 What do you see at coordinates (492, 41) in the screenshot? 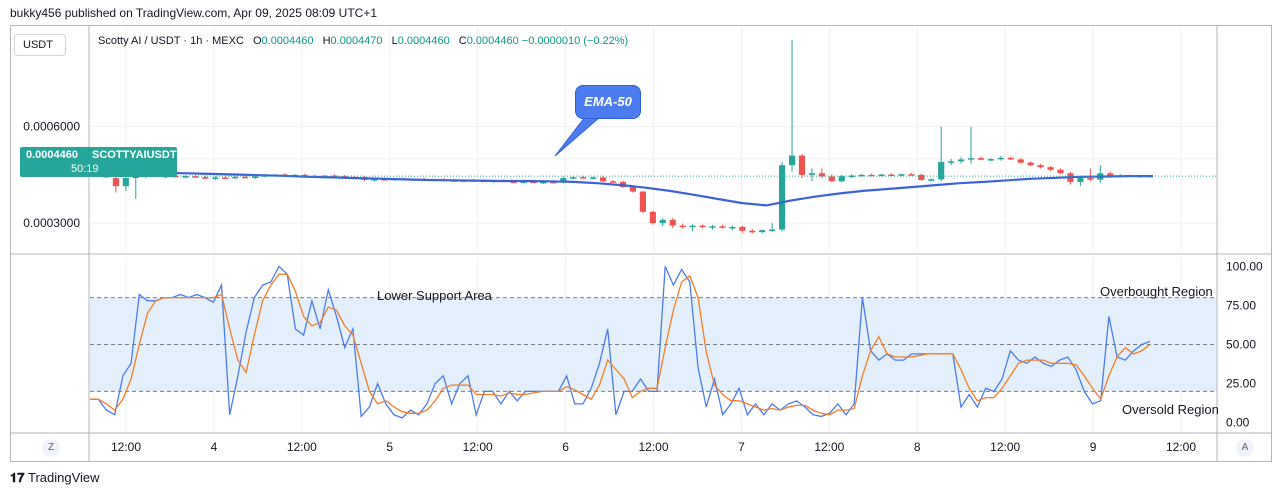
I see `close-value: 0.0004460` at bounding box center [492, 41].